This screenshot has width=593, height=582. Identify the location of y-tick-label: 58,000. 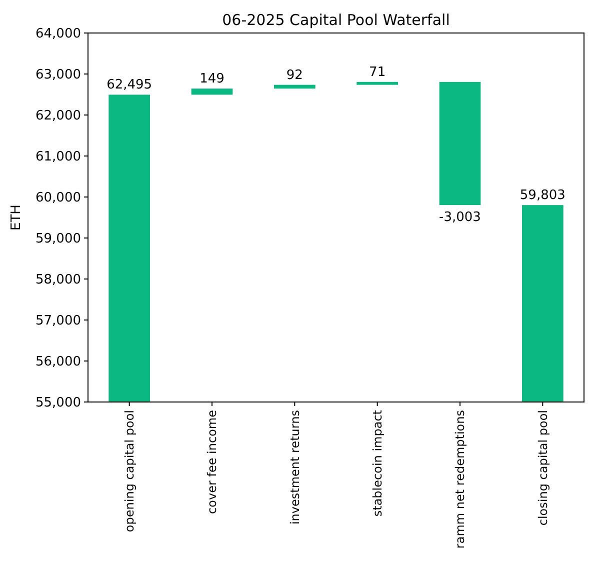
(58, 280).